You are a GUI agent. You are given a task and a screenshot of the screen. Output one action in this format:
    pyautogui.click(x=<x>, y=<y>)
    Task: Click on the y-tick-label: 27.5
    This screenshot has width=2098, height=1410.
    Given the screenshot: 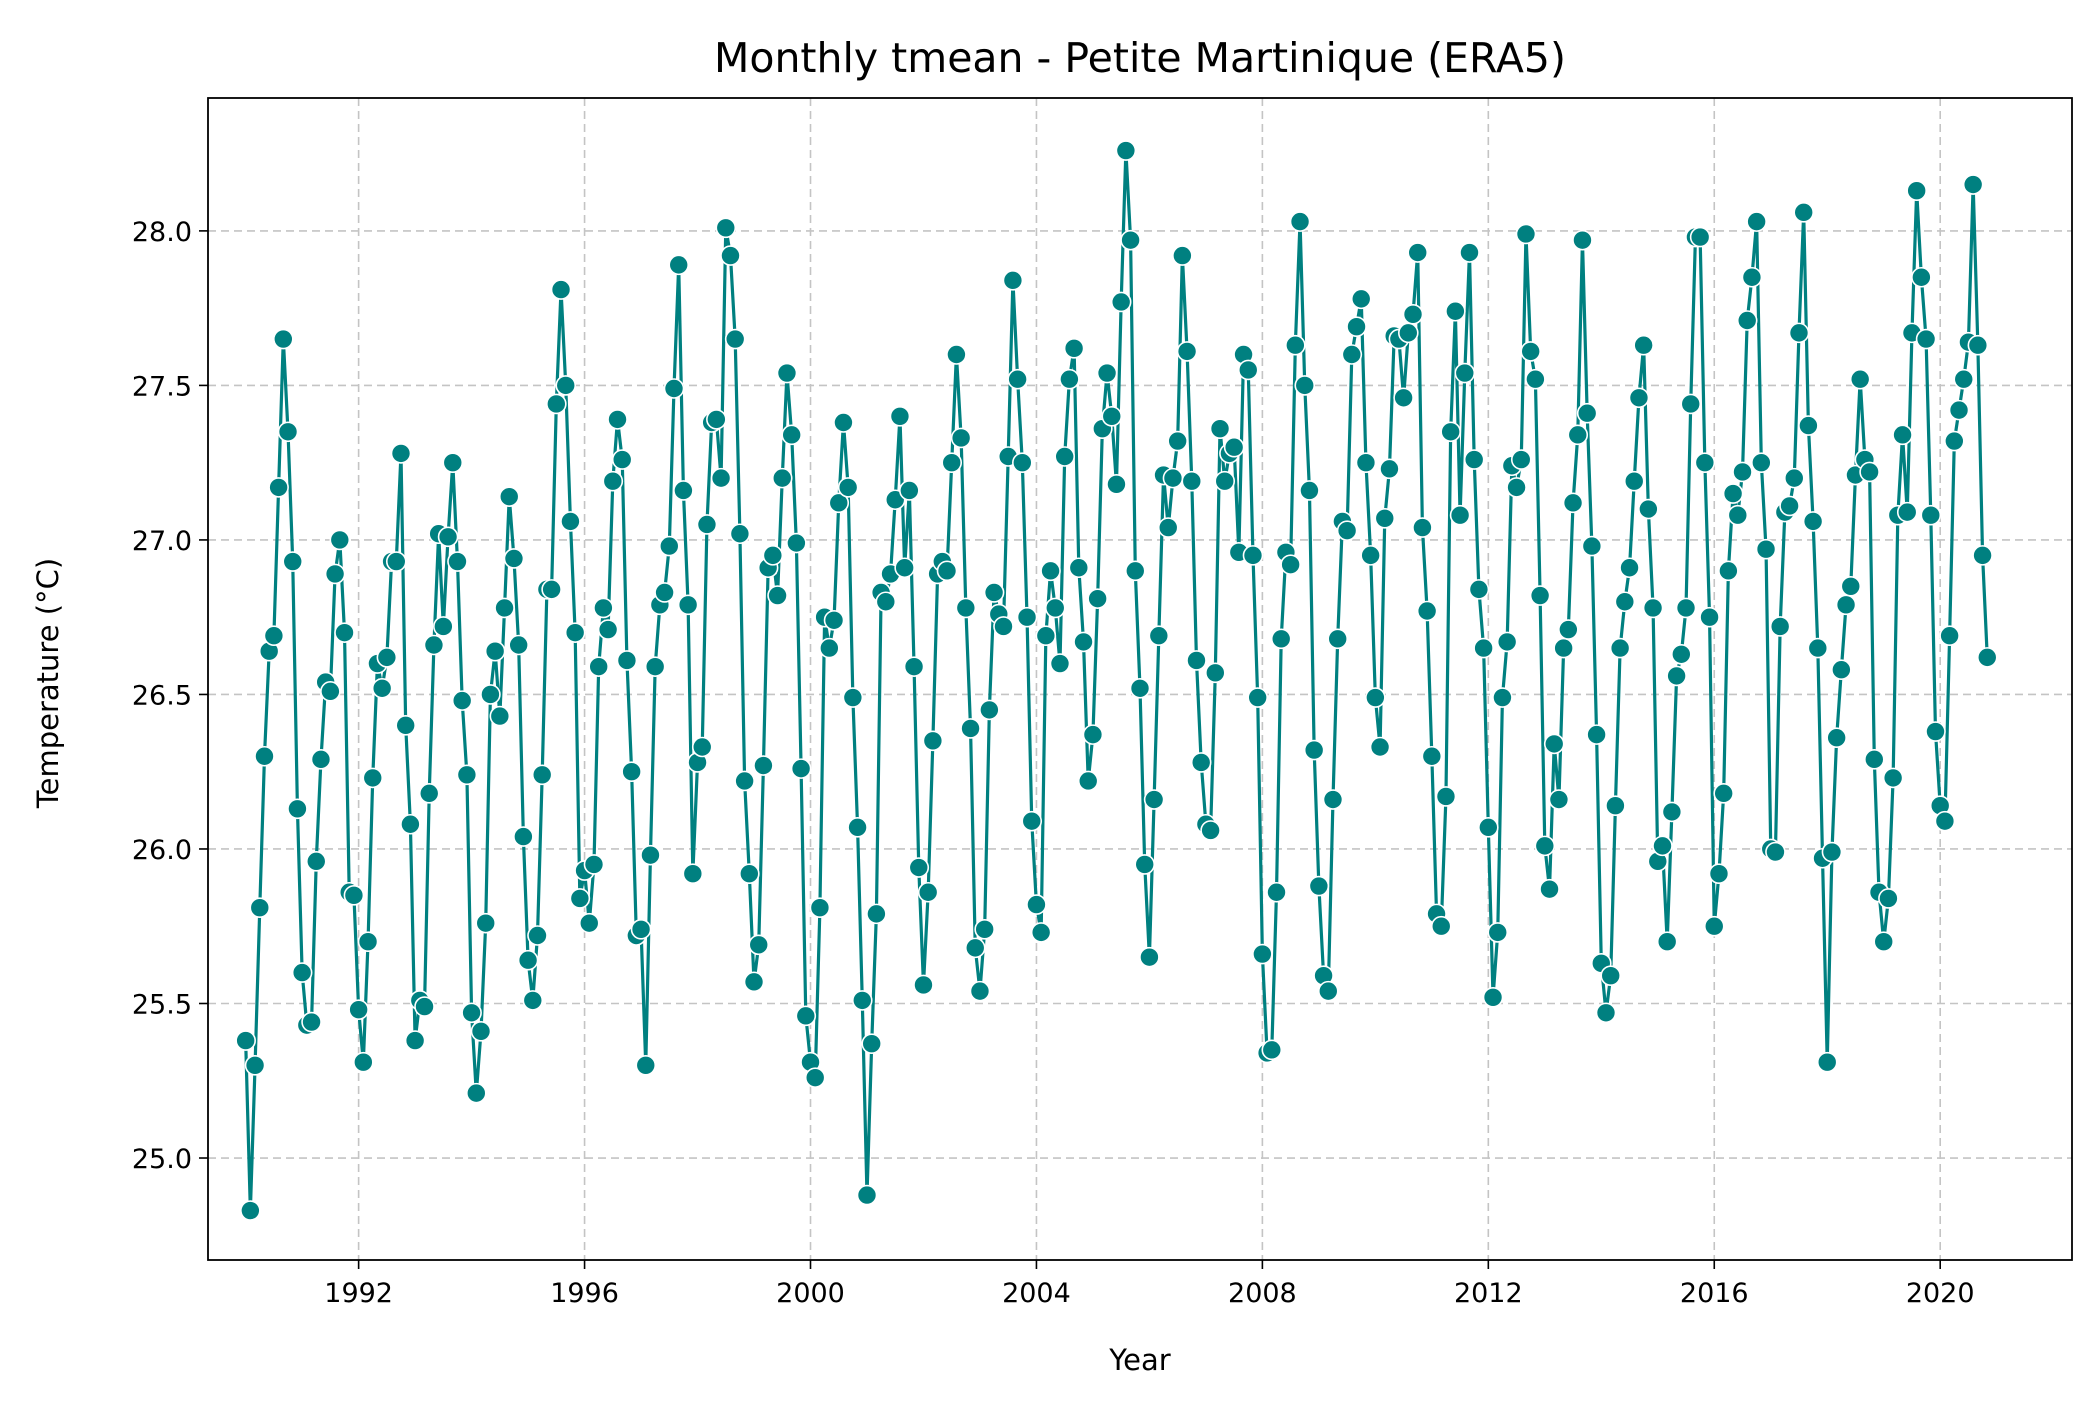 What is the action you would take?
    pyautogui.click(x=162, y=386)
    